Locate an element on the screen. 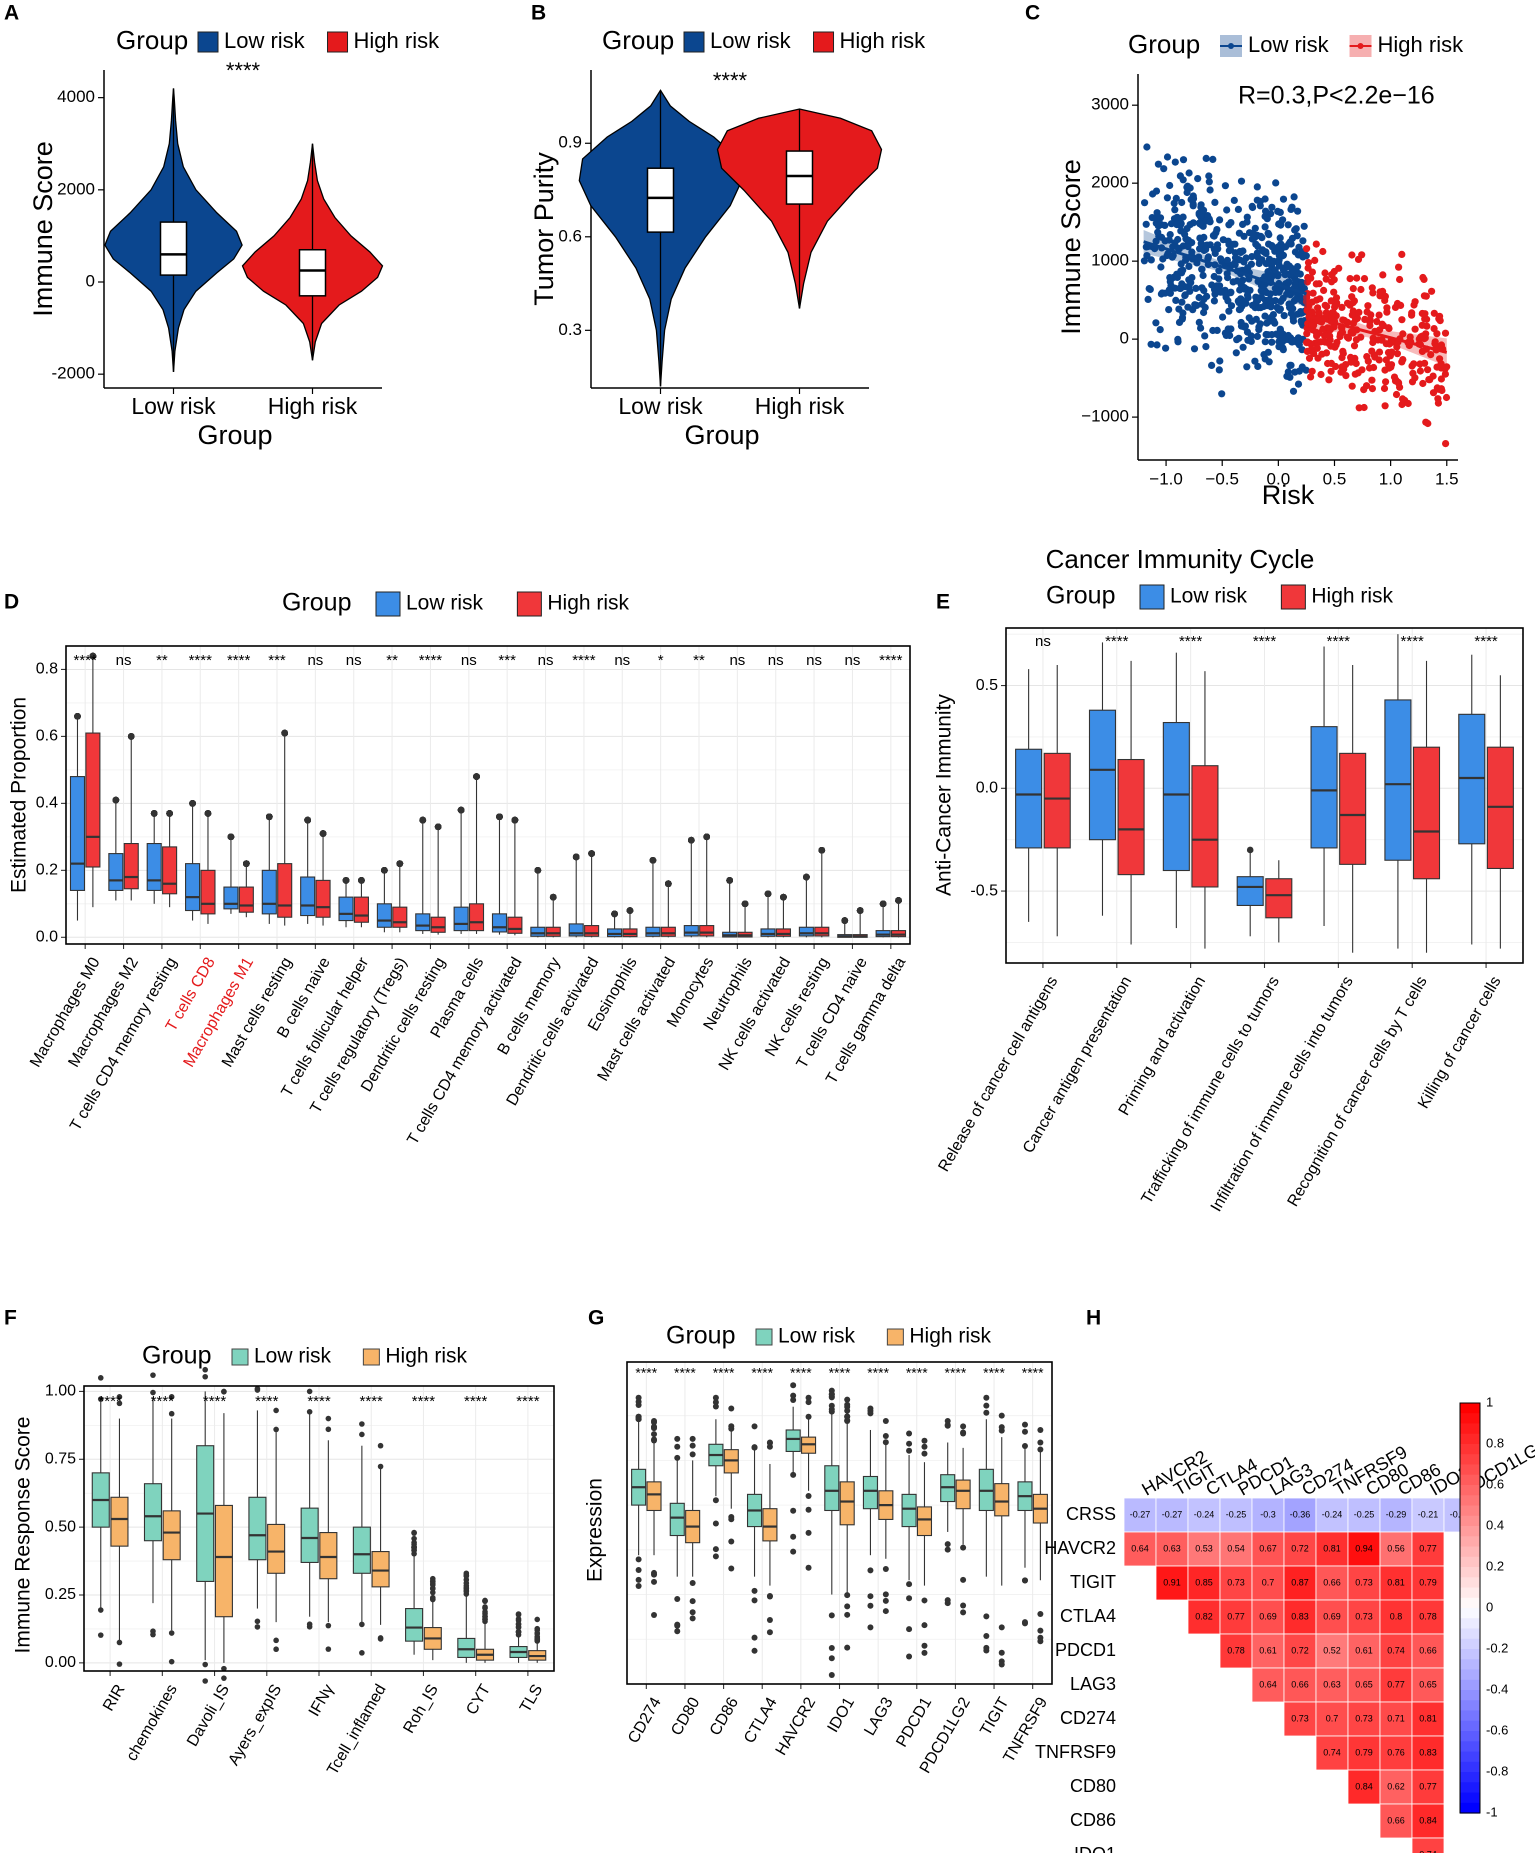 This screenshot has width=1535, height=1853. x-category-label: Release of cancer cell antigens is located at coordinates (999, 1074).